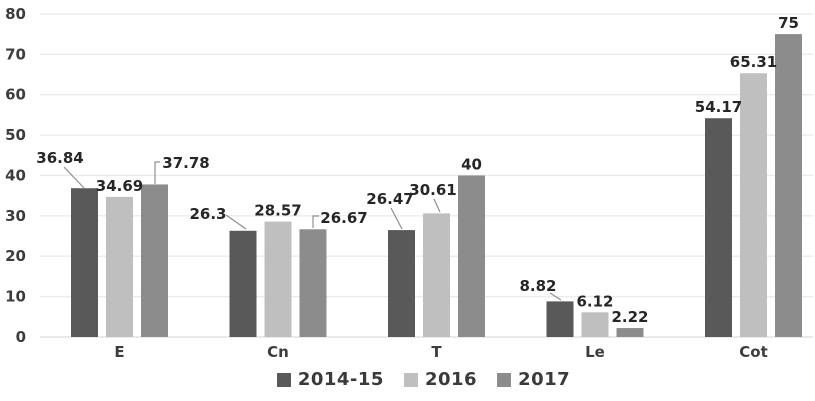  Describe the element at coordinates (544, 379) in the screenshot. I see `legend-label: 2017` at that location.